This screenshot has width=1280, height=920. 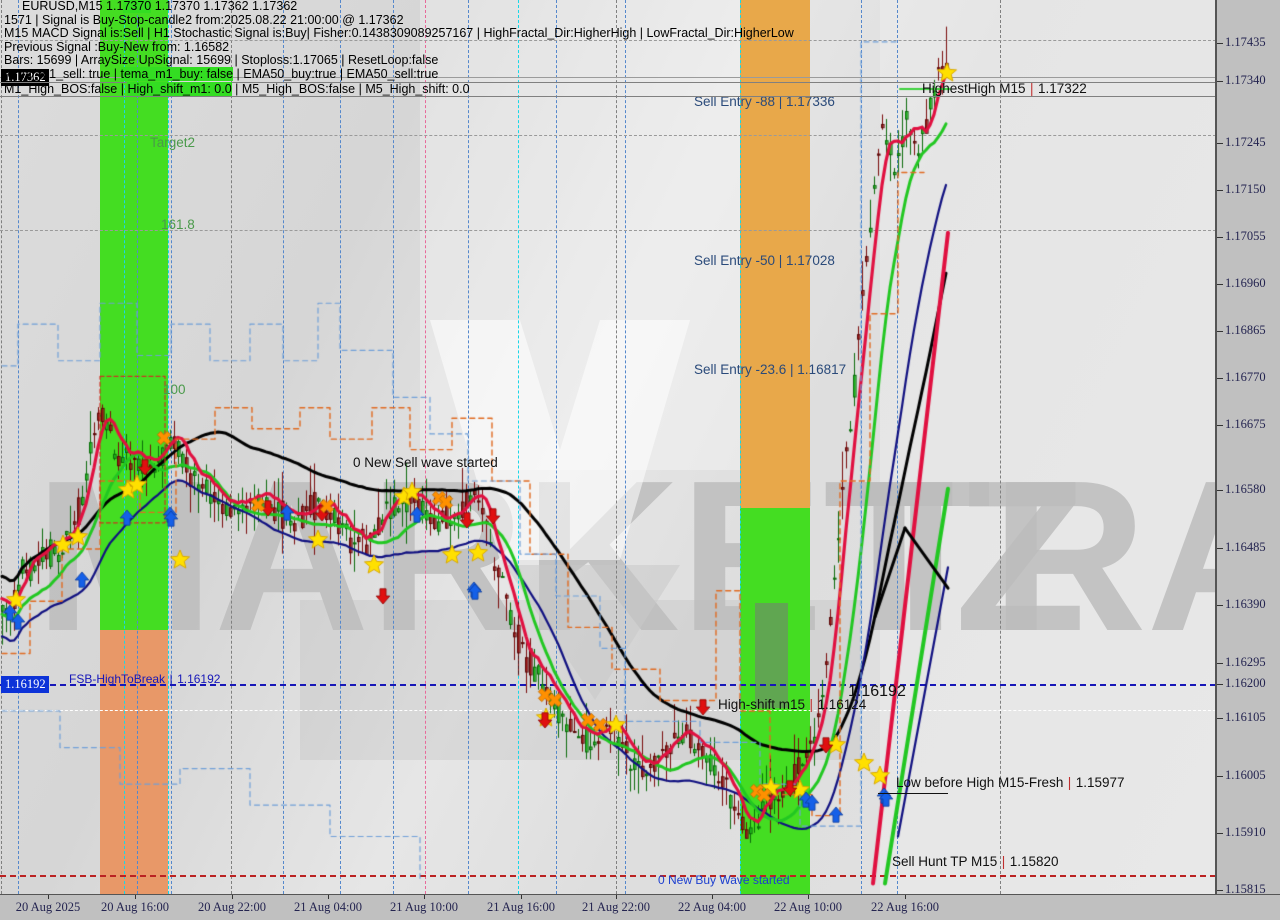 I want to click on price-tick-label-14: 1.16105, so click(x=1245, y=717).